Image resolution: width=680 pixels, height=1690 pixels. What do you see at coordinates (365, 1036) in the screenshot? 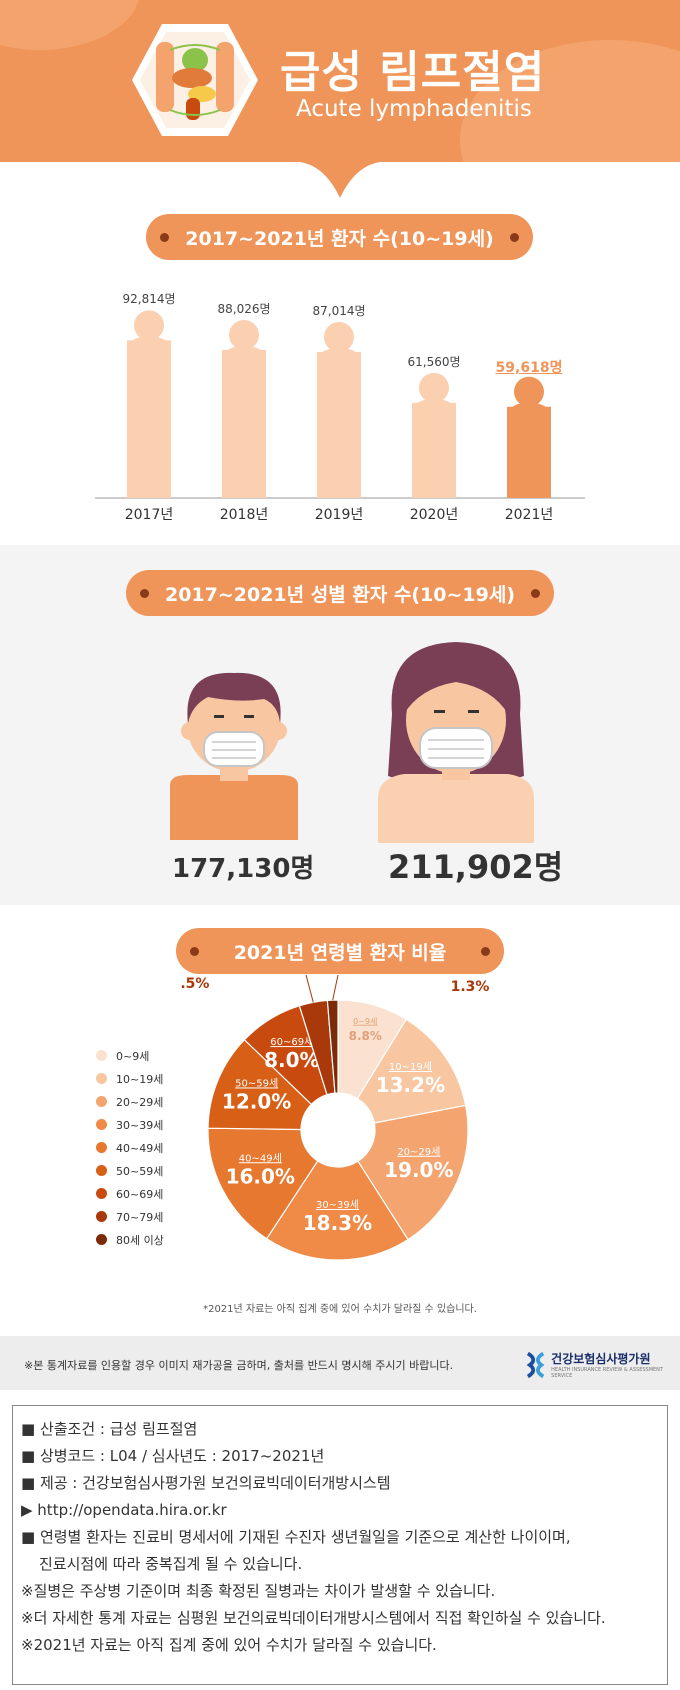
I see `slice-value-label: 8.8%` at bounding box center [365, 1036].